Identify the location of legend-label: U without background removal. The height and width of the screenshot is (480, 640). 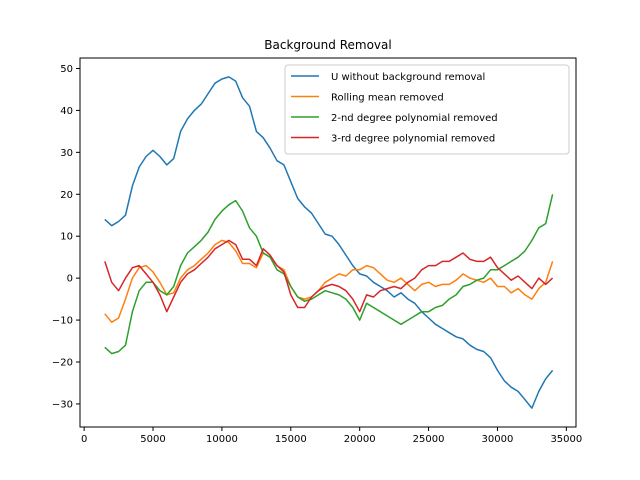
(408, 77).